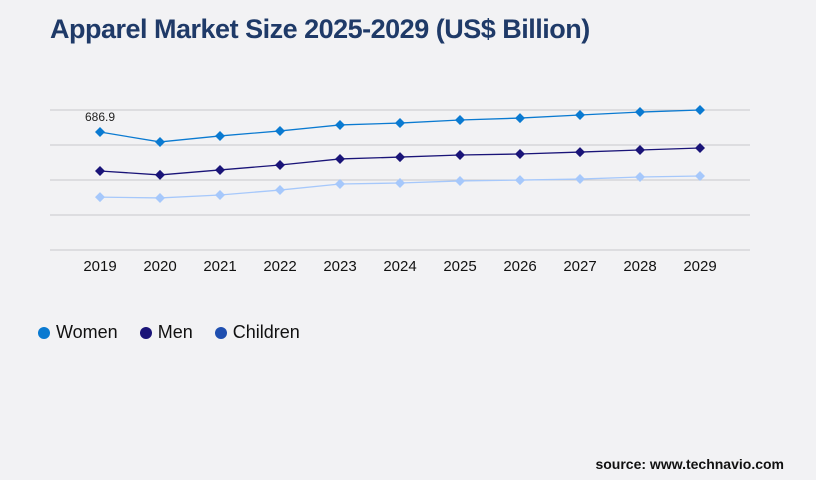 The height and width of the screenshot is (480, 816). What do you see at coordinates (219, 266) in the screenshot?
I see `x-tick-label: 2021` at bounding box center [219, 266].